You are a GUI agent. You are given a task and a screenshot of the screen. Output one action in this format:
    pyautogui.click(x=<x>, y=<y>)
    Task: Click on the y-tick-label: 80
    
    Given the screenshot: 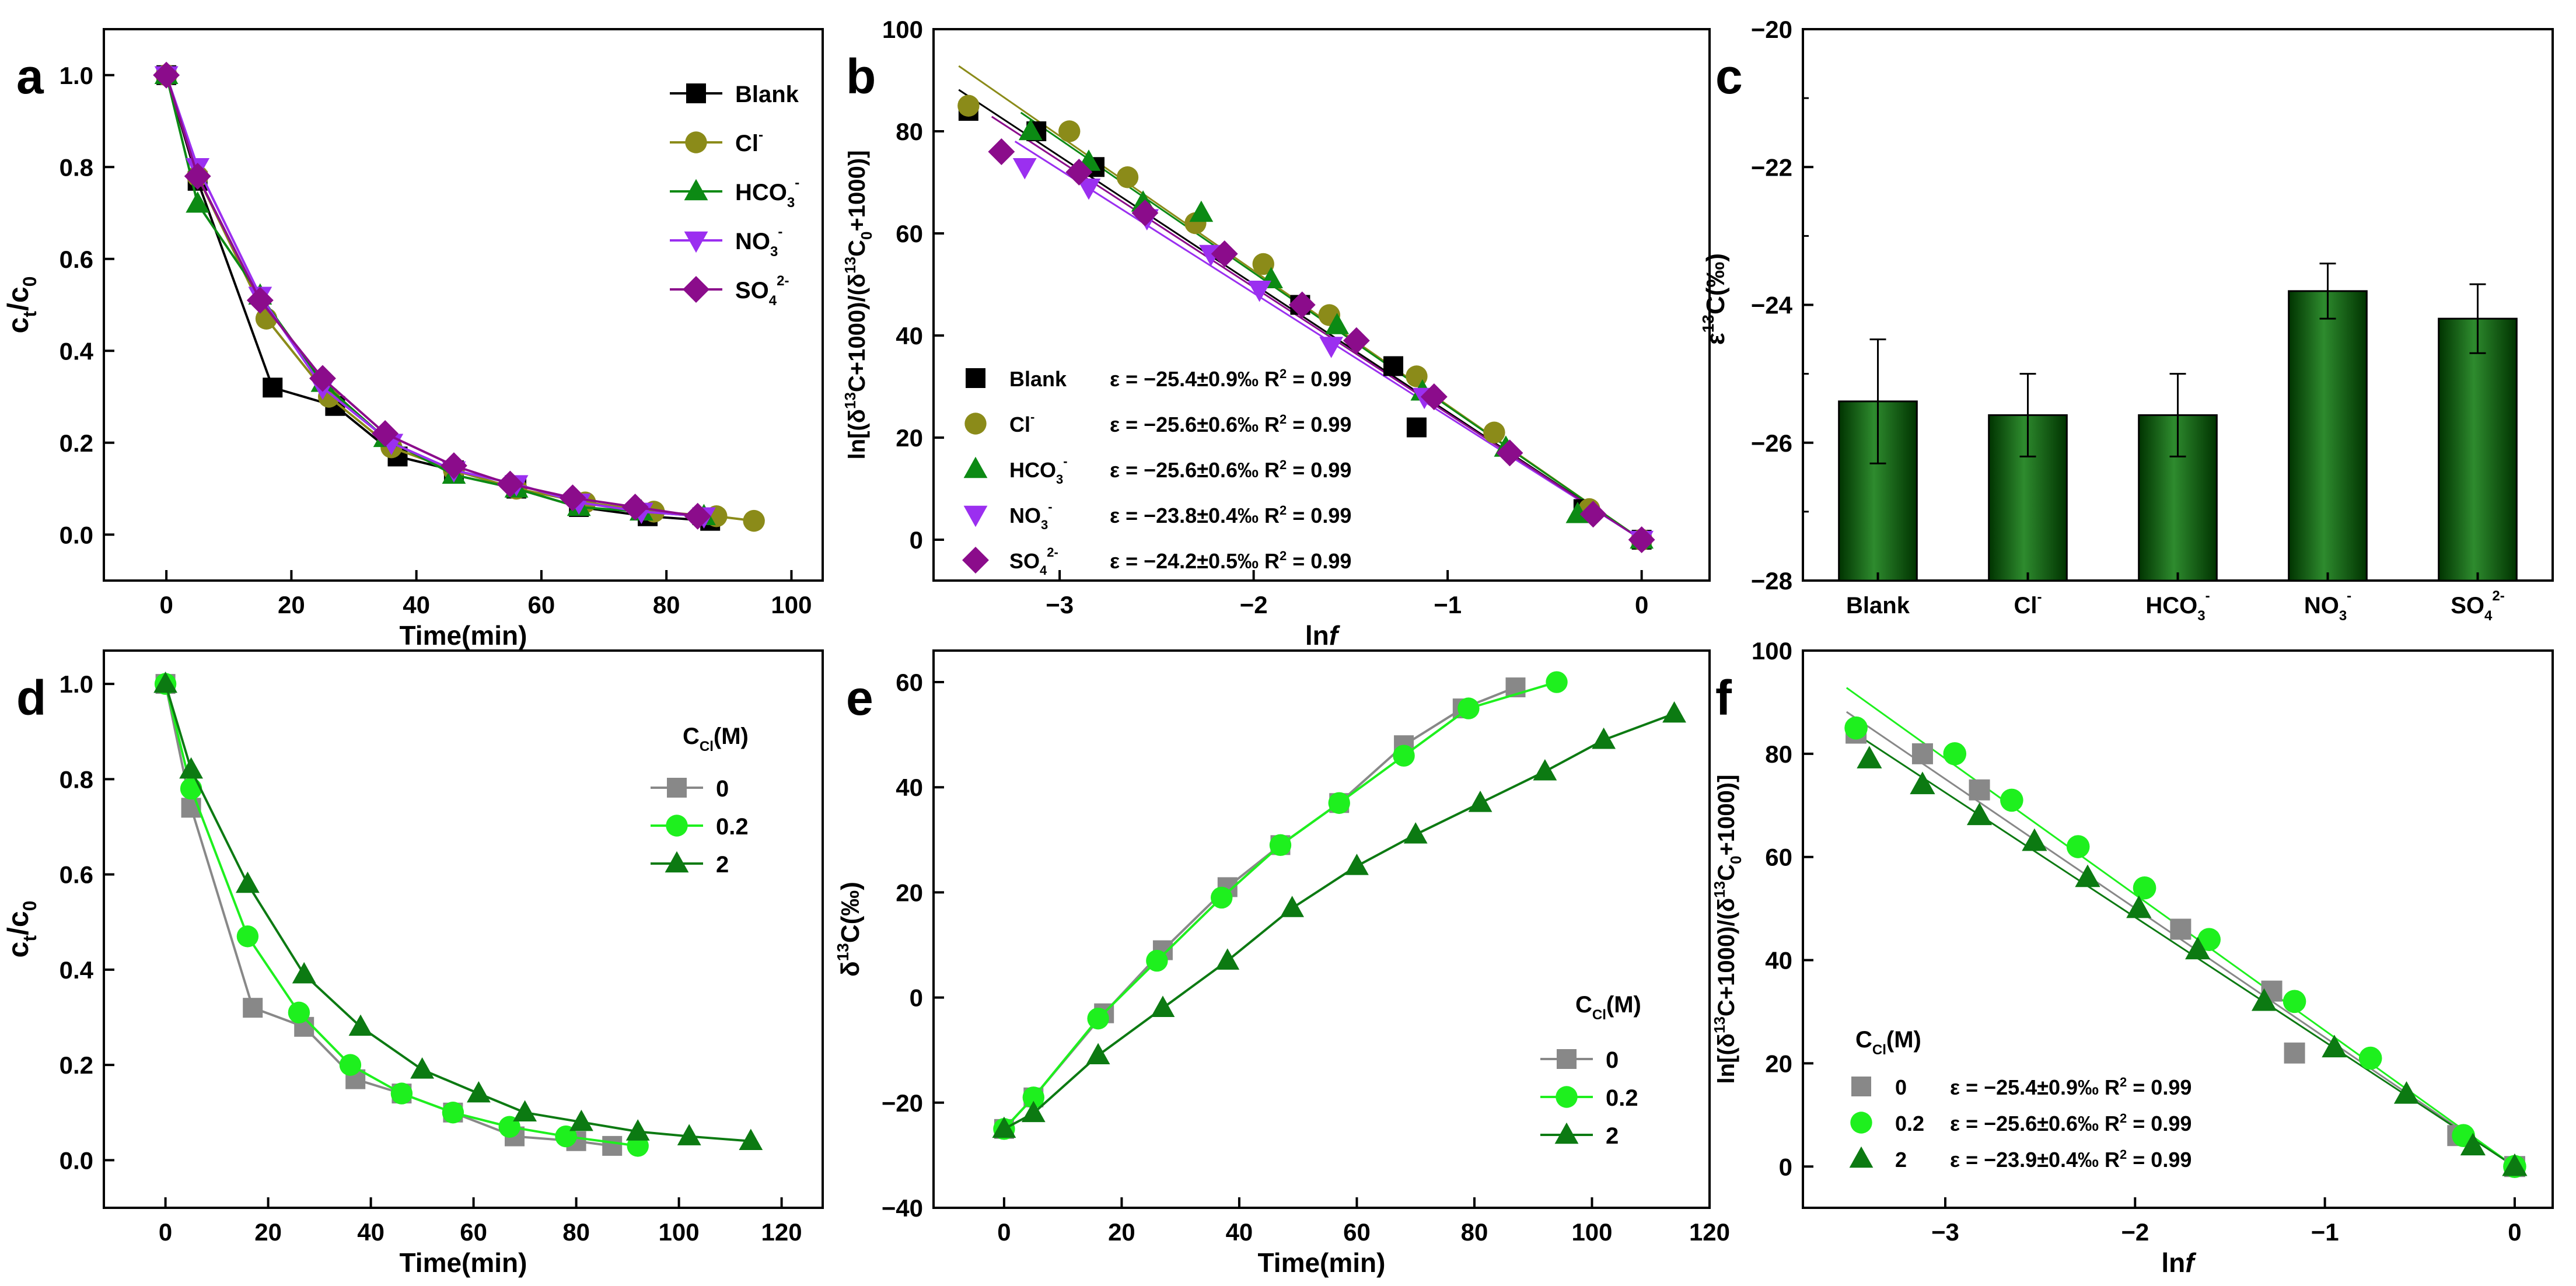 What is the action you would take?
    pyautogui.click(x=909, y=131)
    